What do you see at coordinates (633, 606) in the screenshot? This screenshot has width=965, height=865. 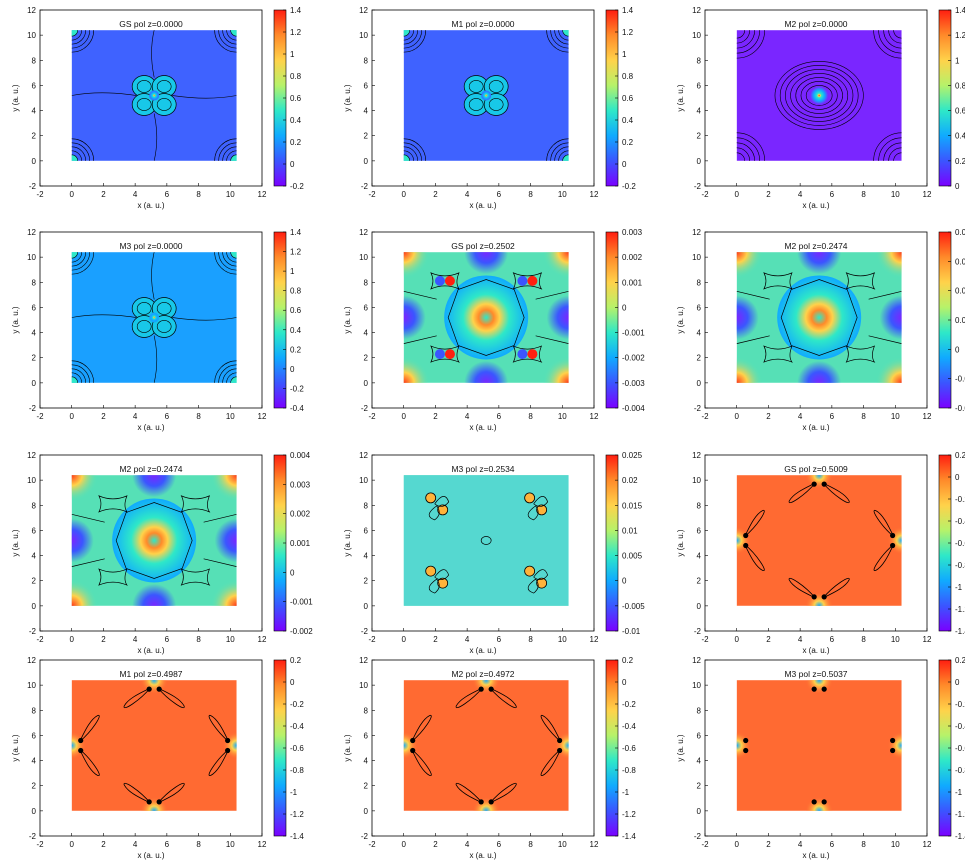 I see `colorbar-tick-label: -0.005` at bounding box center [633, 606].